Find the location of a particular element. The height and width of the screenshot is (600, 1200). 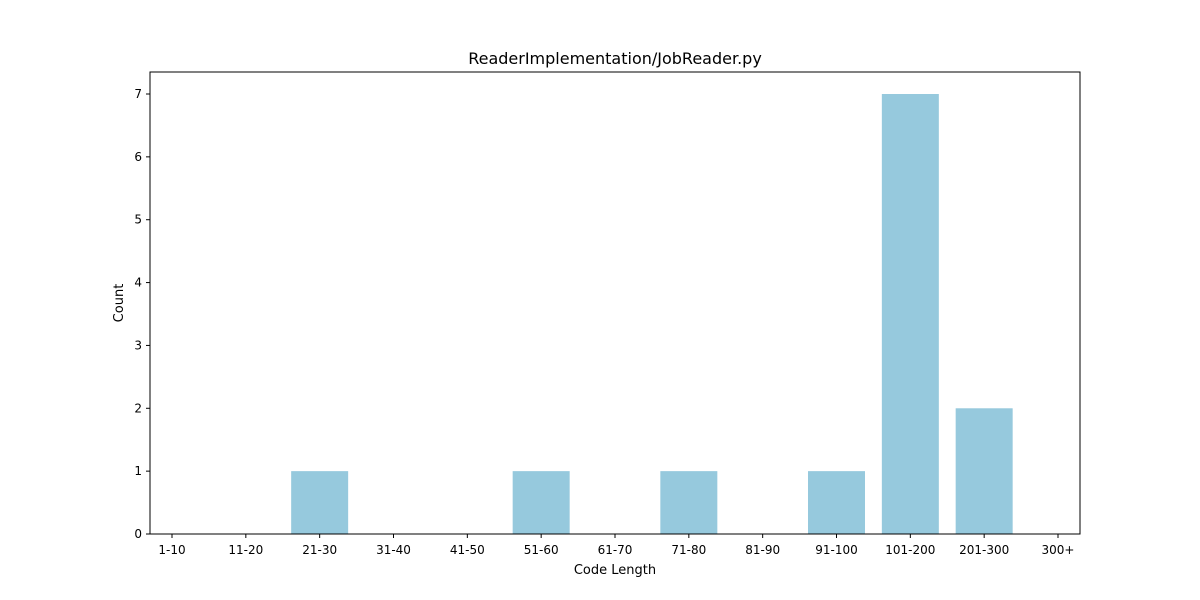

x-tick-label: 201-300 is located at coordinates (984, 550).